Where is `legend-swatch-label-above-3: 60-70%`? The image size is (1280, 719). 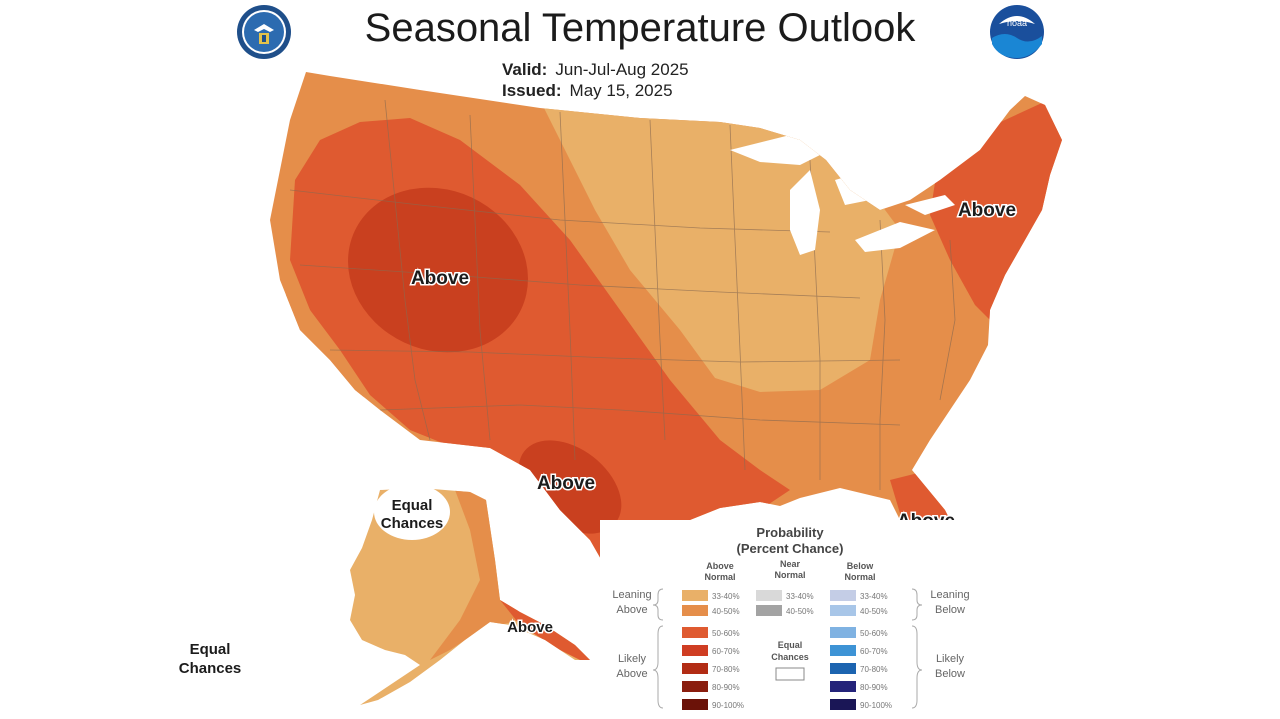
legend-swatch-label-above-3: 60-70% is located at coordinates (726, 651).